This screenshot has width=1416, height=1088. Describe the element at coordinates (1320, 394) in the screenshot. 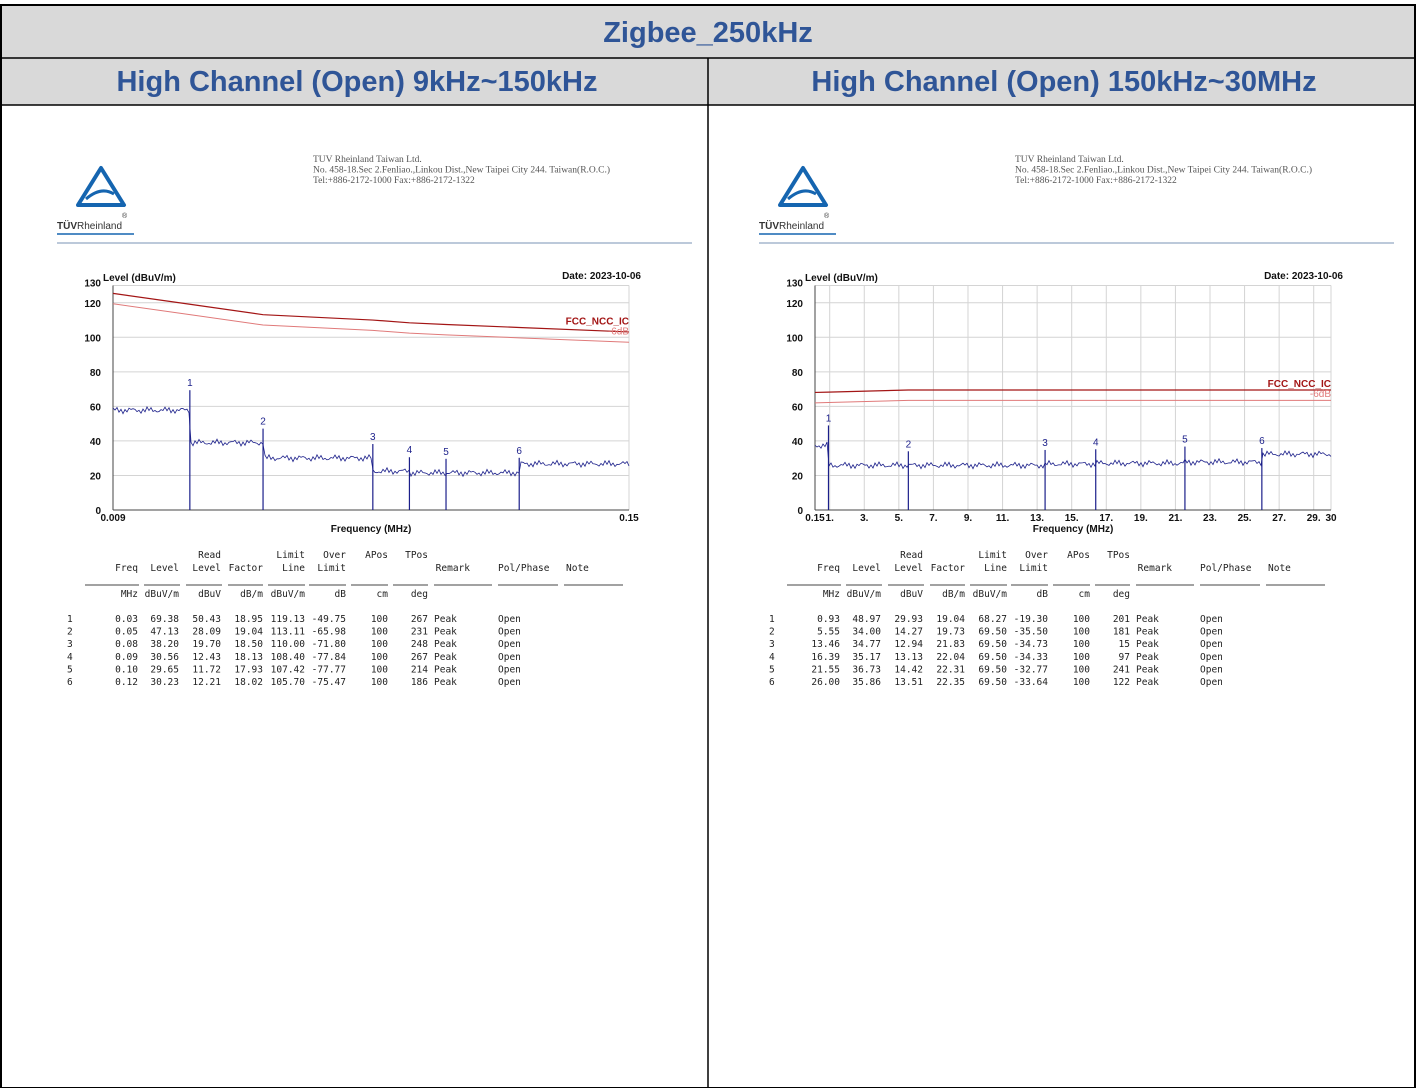

I see `margin-label: -6dB` at that location.